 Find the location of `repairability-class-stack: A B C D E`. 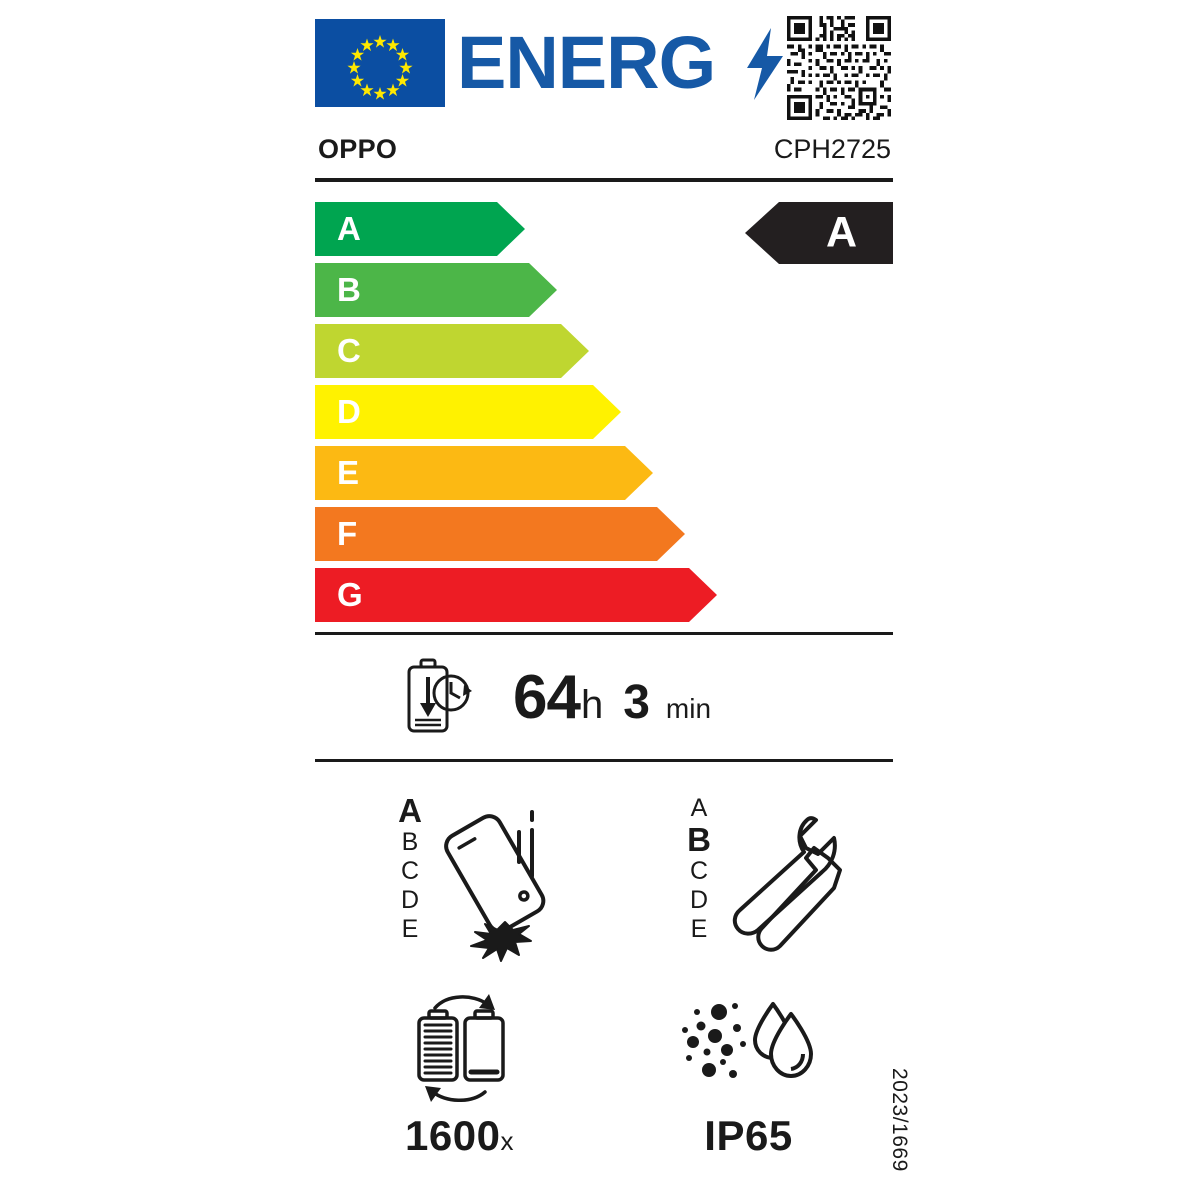

repairability-class-stack: A B C D E is located at coordinates (699, 869).